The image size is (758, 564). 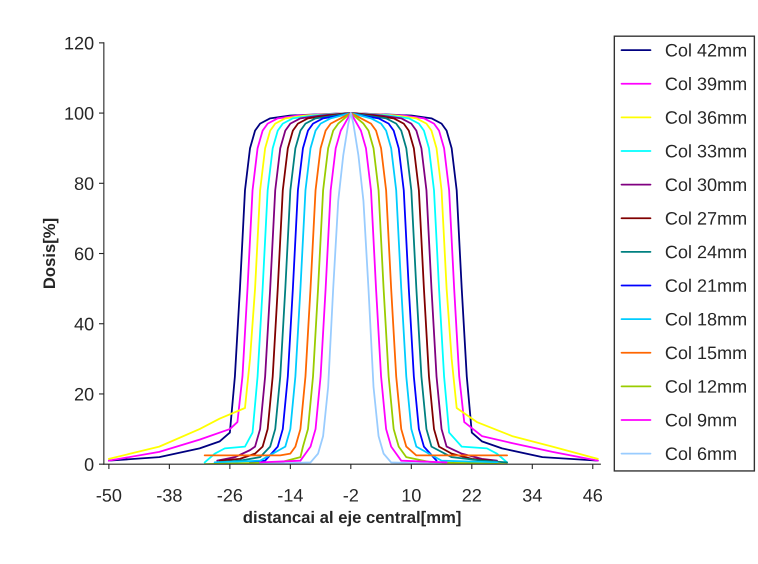 What do you see at coordinates (351, 495) in the screenshot?
I see `x-tick-label: -2` at bounding box center [351, 495].